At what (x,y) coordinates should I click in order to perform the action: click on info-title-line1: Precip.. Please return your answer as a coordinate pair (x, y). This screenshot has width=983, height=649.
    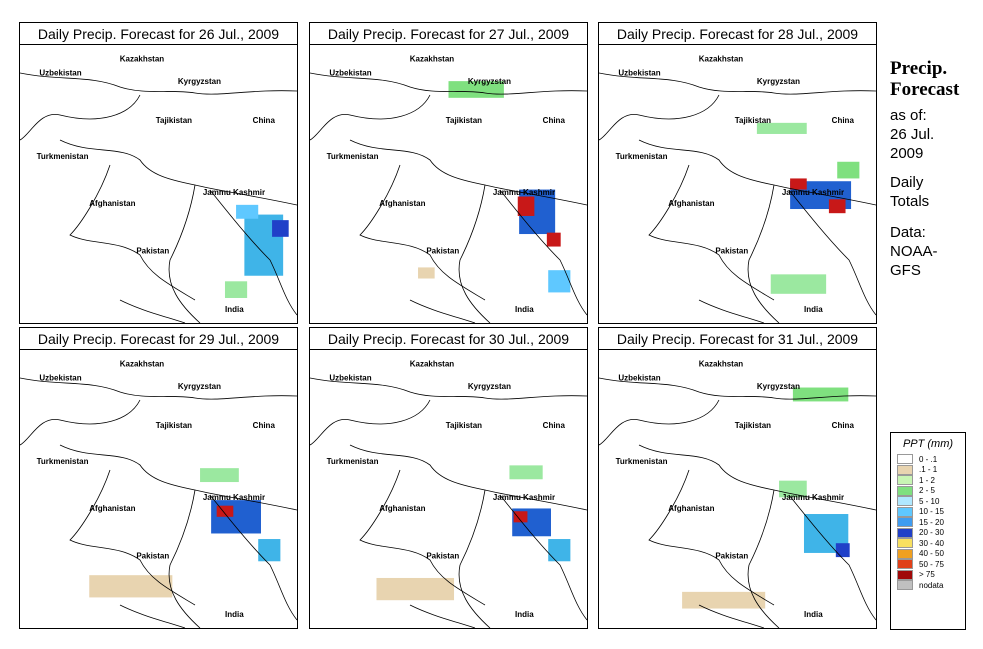
    Looking at the image, I should click on (919, 68).